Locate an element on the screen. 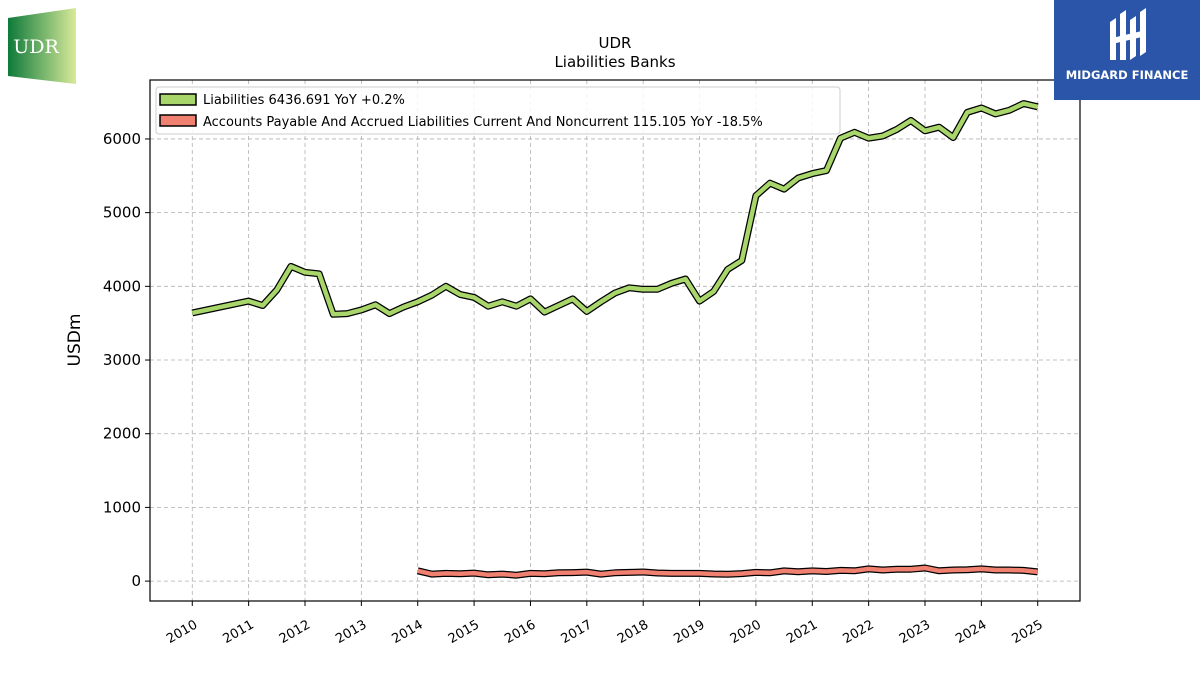 This screenshot has height=675, width=1200. x-tick-label: 2020 is located at coordinates (746, 632).